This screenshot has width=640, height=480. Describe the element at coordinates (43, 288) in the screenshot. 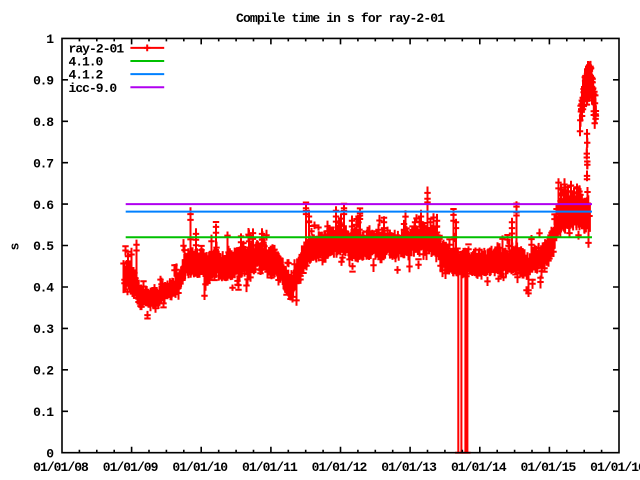

I see `svg-text: 0.4` at that location.